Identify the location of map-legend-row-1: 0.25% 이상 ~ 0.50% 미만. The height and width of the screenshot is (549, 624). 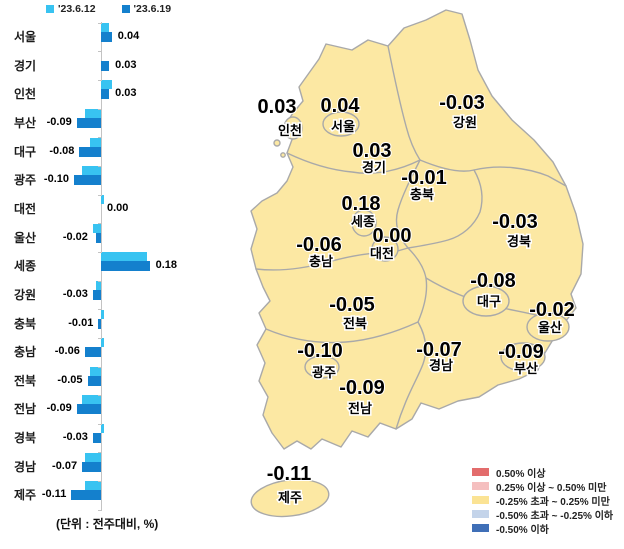
(542, 486).